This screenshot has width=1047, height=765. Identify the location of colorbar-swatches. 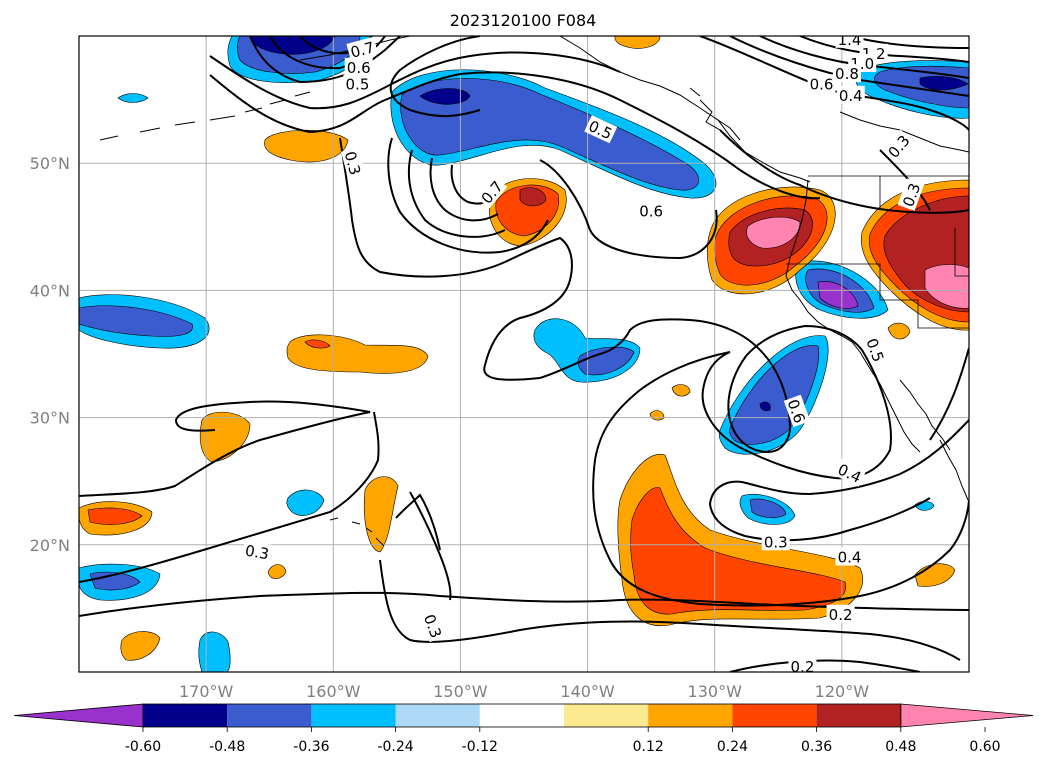
(523, 715).